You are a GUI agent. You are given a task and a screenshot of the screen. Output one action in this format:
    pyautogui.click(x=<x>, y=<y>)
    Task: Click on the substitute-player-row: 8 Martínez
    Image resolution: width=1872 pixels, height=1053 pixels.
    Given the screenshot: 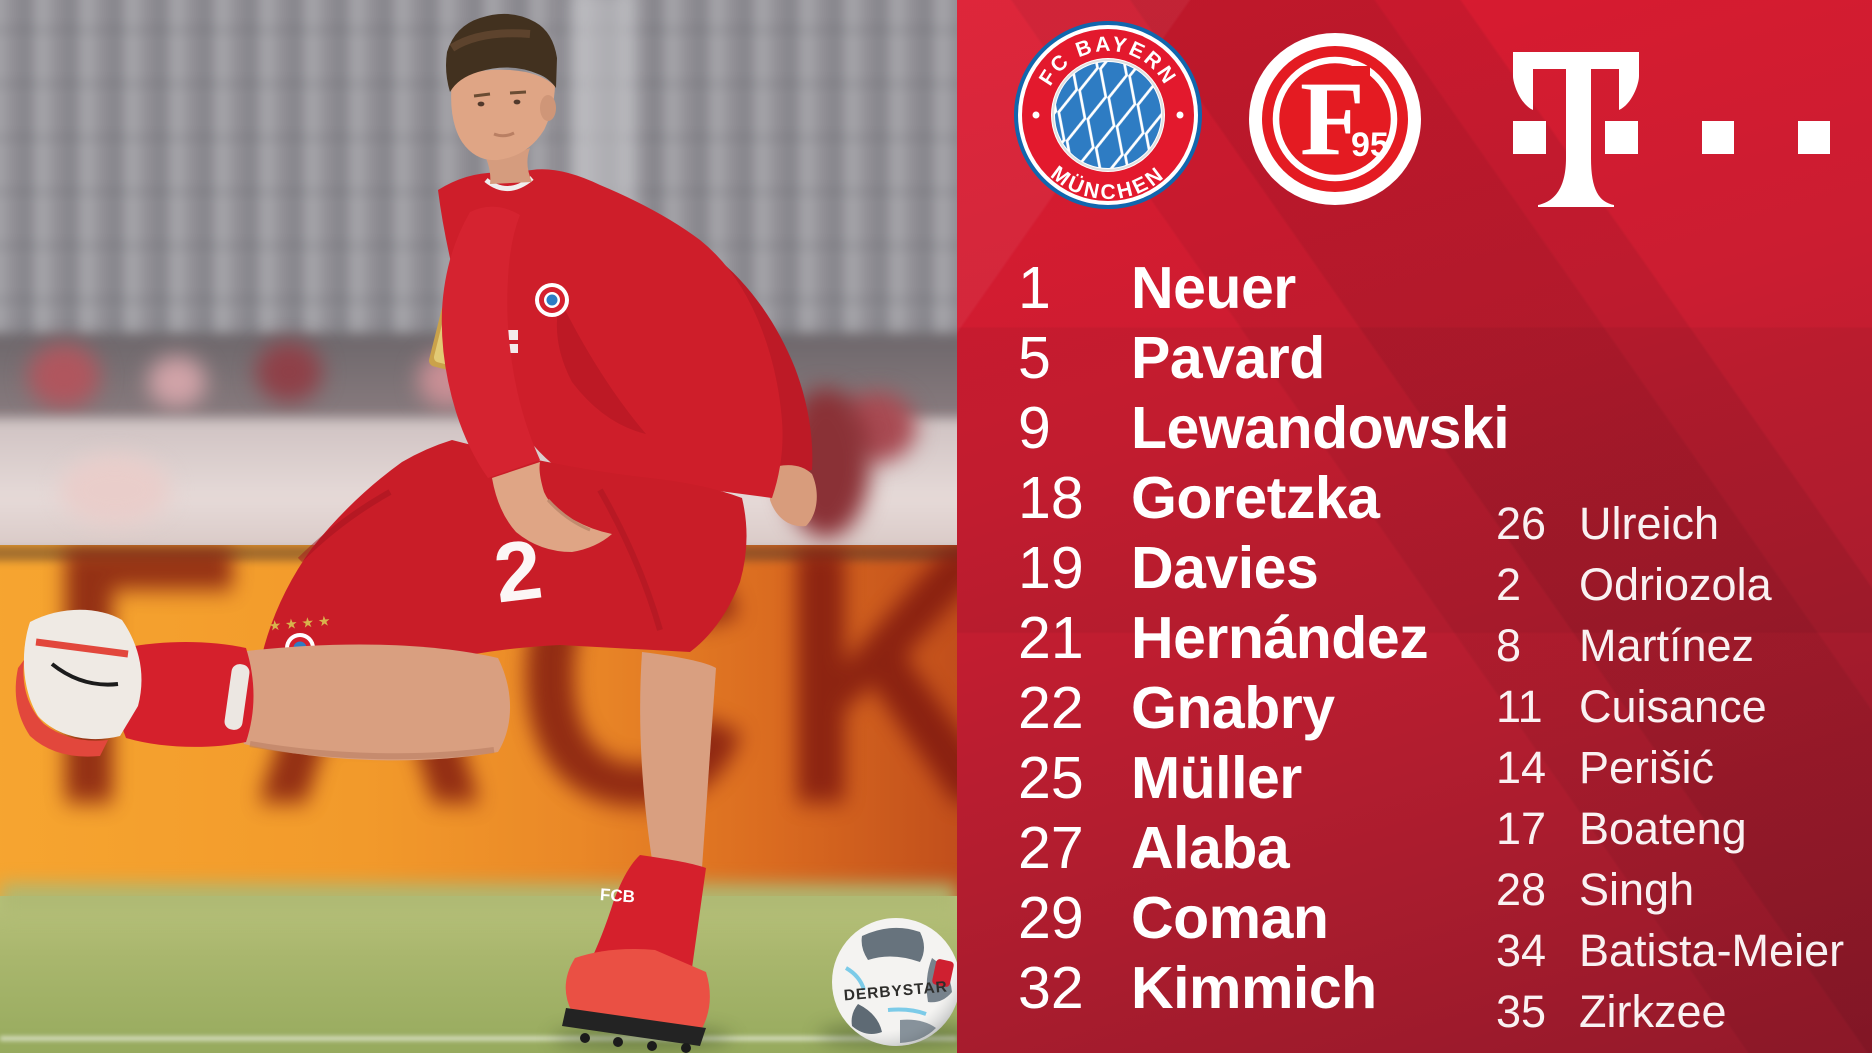 What is the action you would take?
    pyautogui.click(x=1670, y=645)
    